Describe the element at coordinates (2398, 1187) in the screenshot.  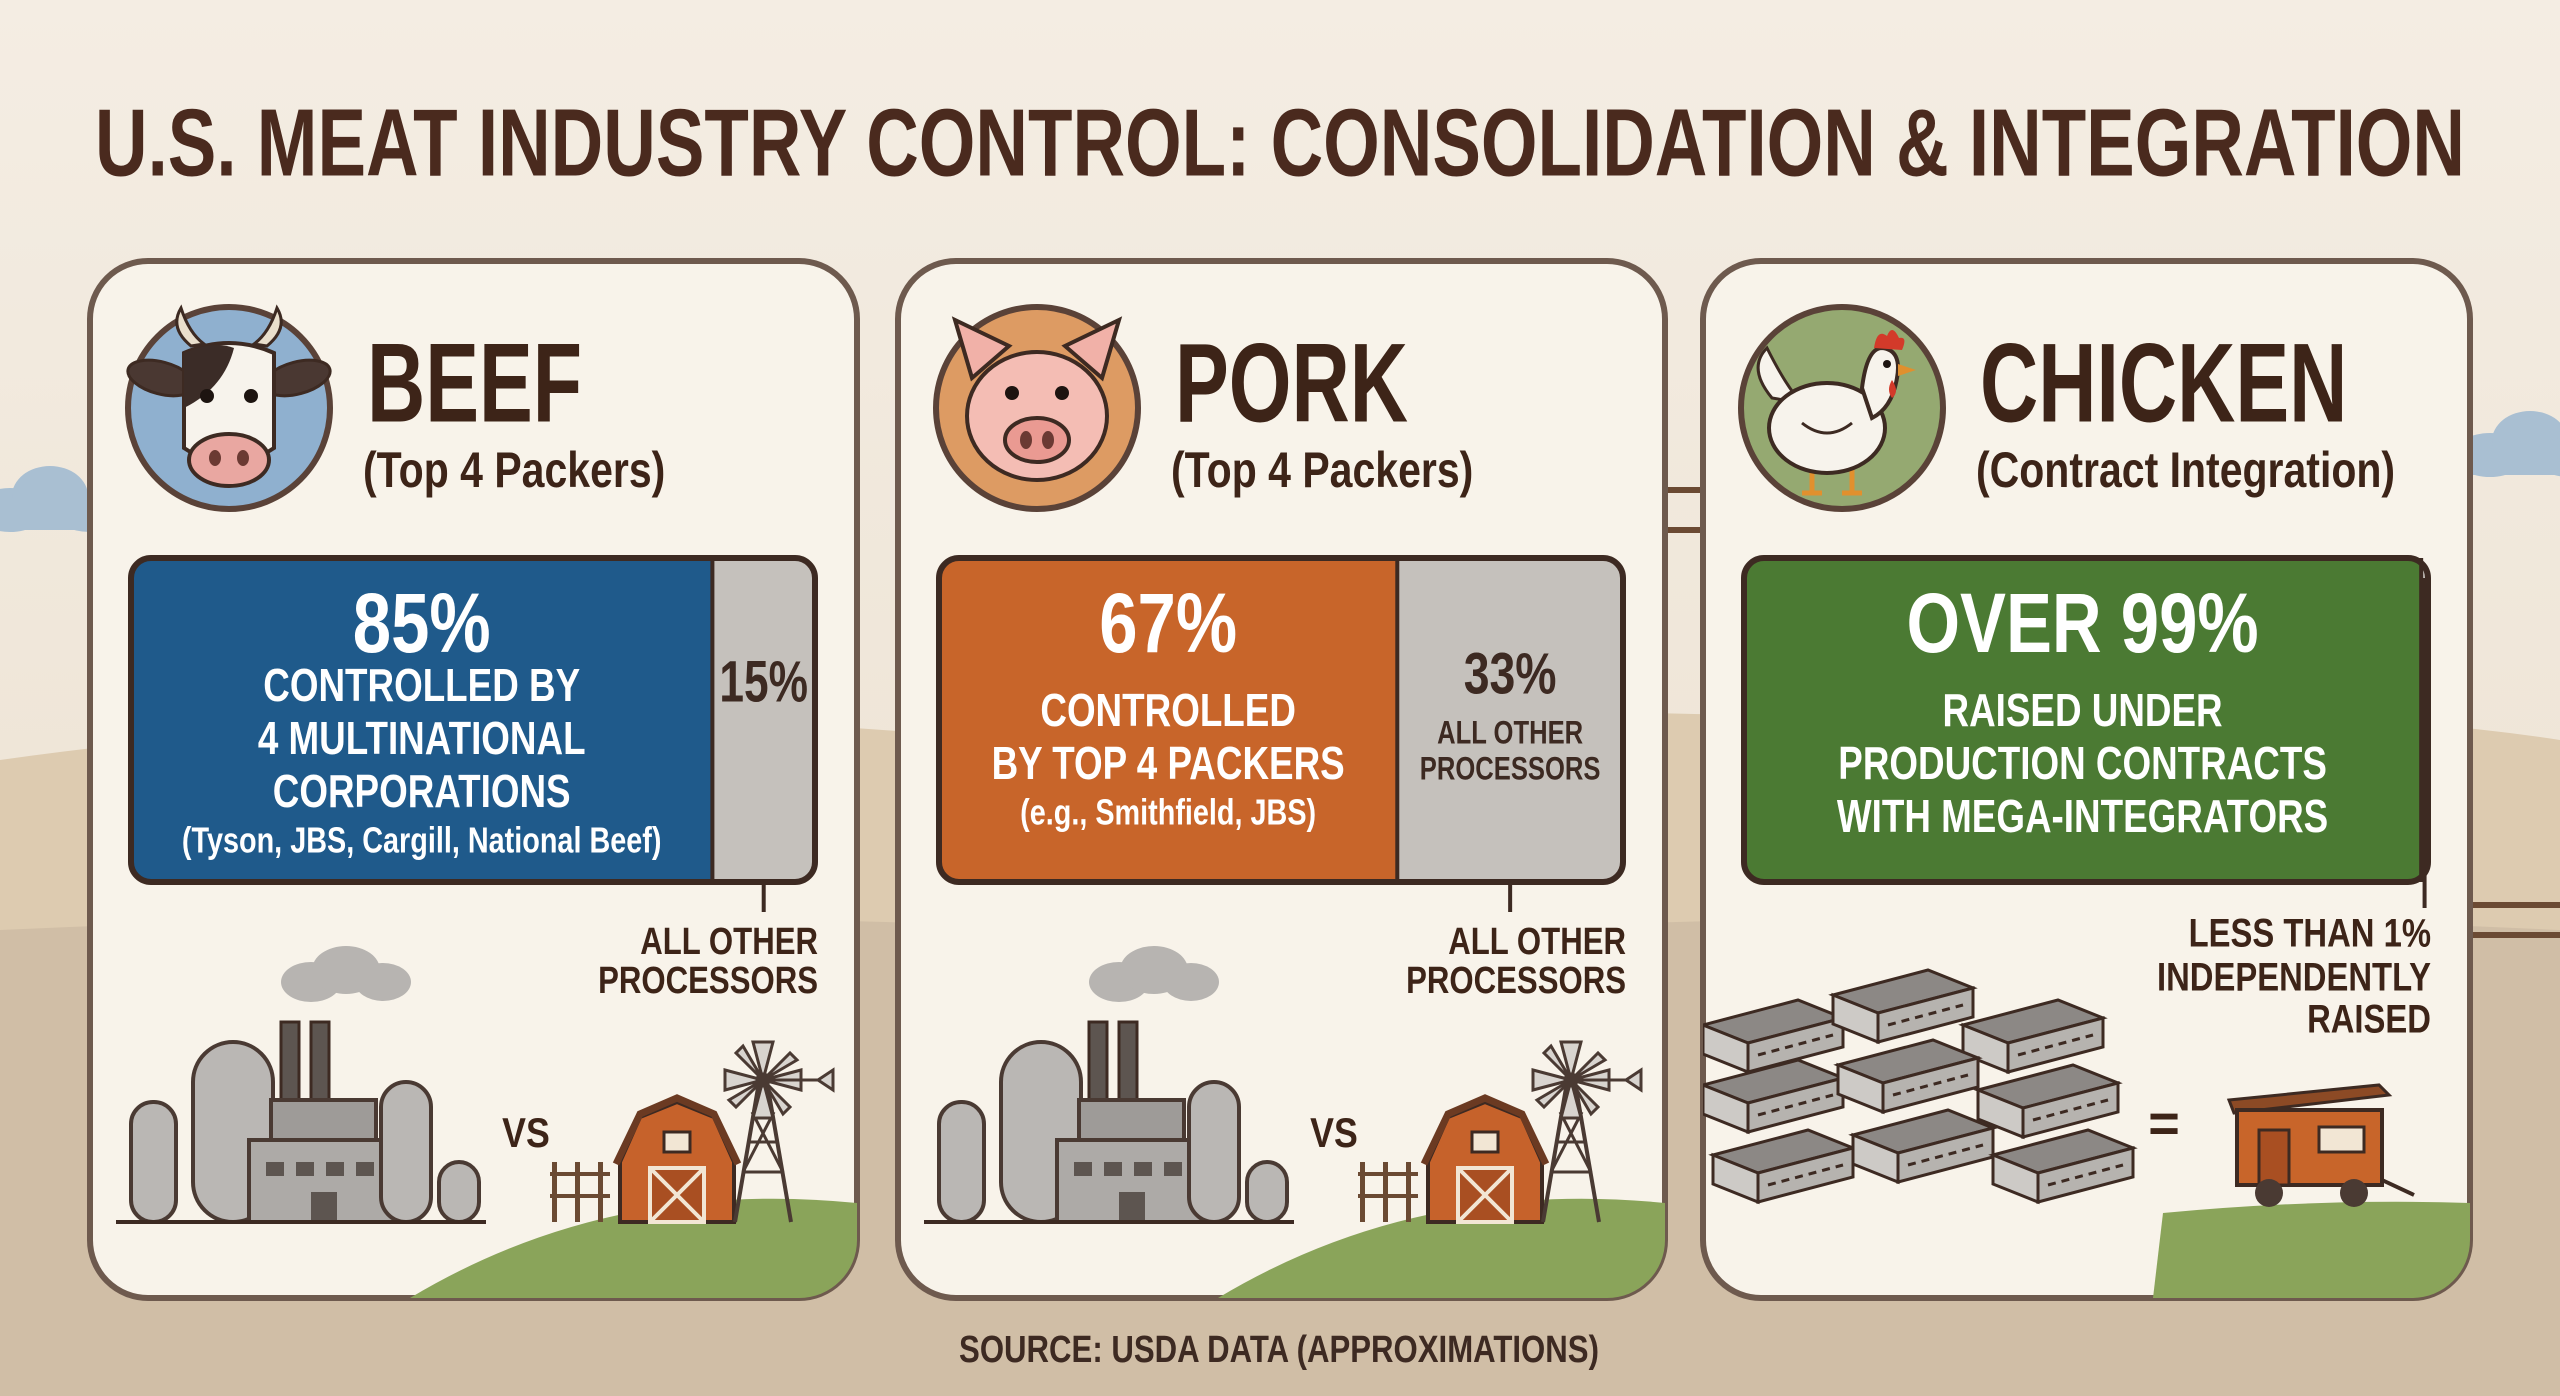
I see `coop-hitch` at that location.